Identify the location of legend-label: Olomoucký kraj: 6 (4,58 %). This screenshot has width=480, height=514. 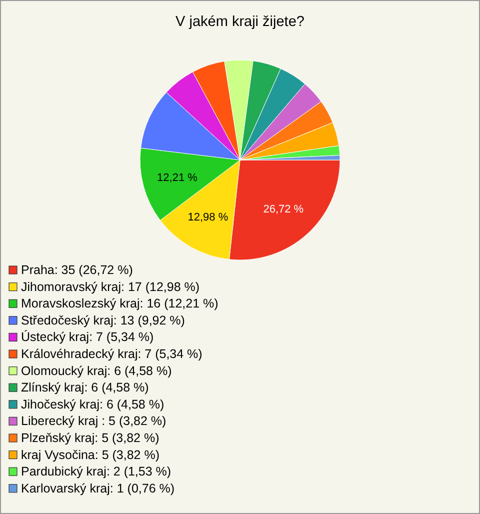
(96, 371).